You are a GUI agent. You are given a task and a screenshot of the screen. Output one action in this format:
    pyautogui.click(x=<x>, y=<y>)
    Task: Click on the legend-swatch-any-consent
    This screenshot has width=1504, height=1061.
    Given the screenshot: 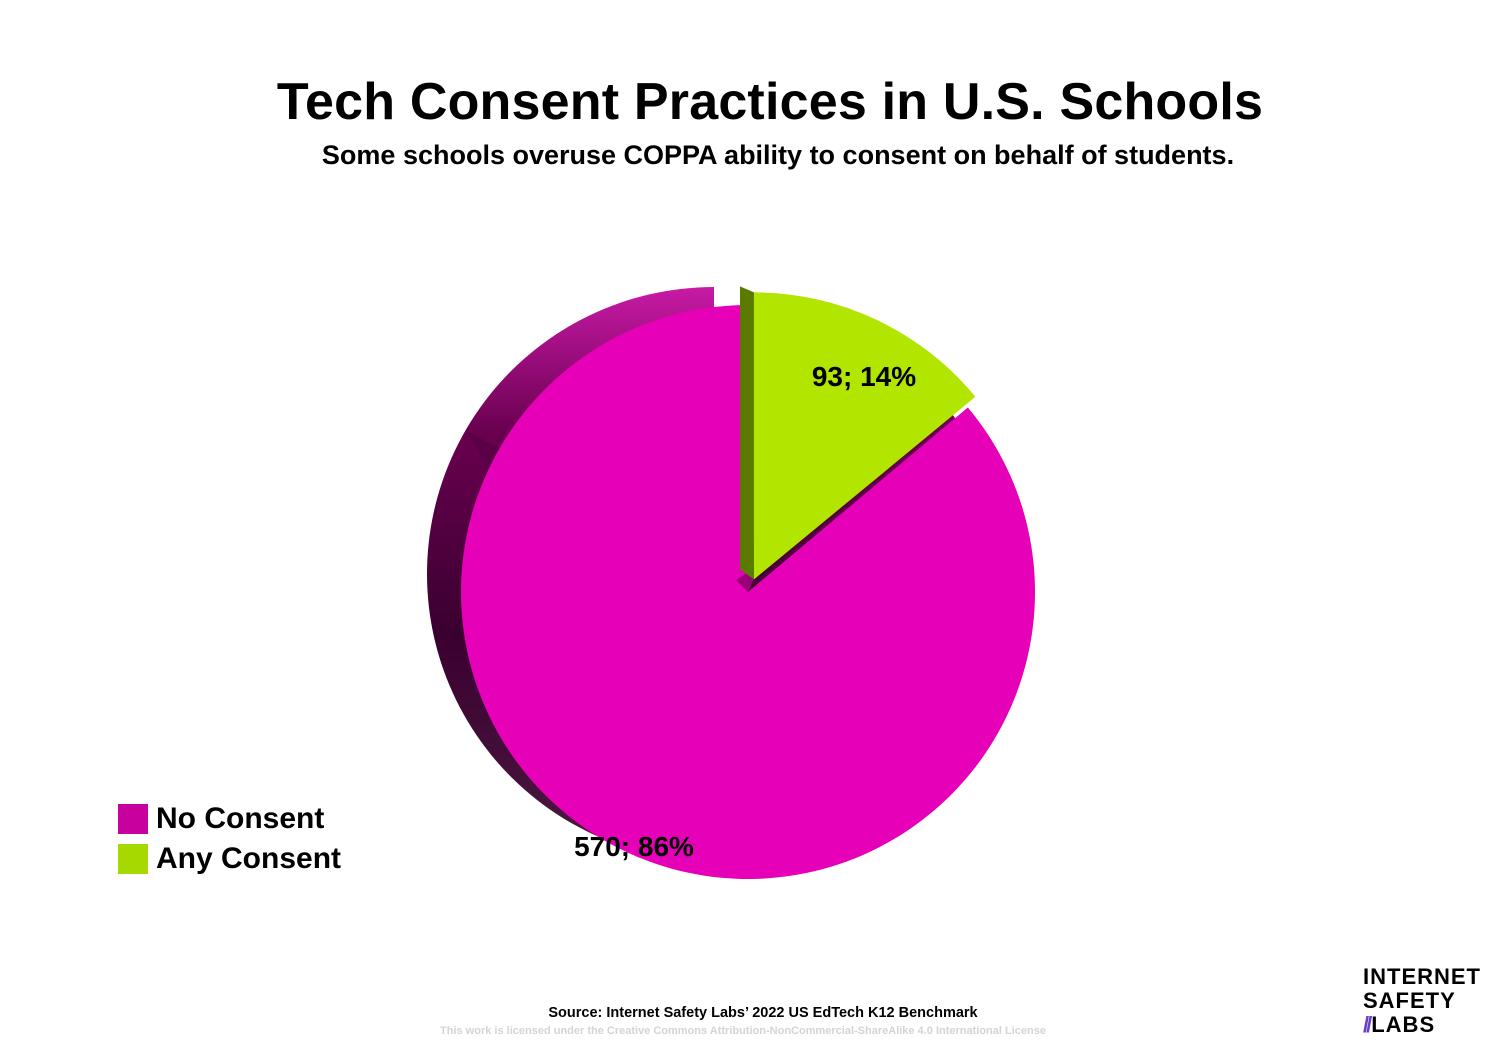 What is the action you would take?
    pyautogui.click(x=133, y=859)
    